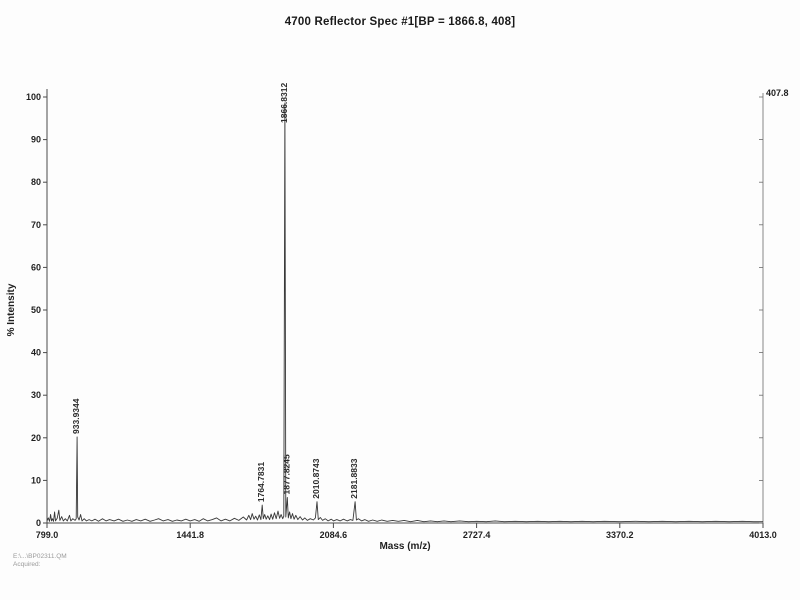 The width and height of the screenshot is (800, 600). Describe the element at coordinates (284, 103) in the screenshot. I see `peak-label: 1866.8312` at that location.